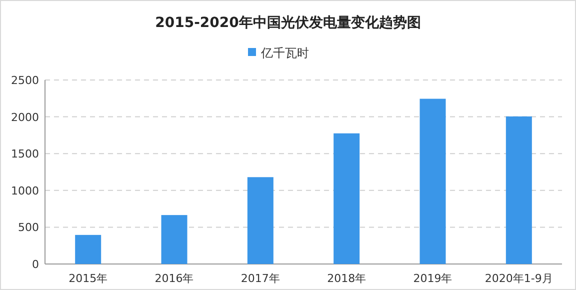 The image size is (576, 290). What do you see at coordinates (346, 278) in the screenshot?
I see `x-tick-label: 2018年` at bounding box center [346, 278].